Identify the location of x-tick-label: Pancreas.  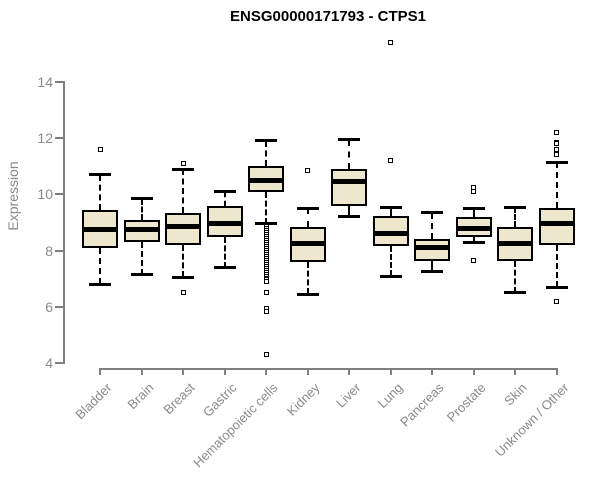
(422, 405).